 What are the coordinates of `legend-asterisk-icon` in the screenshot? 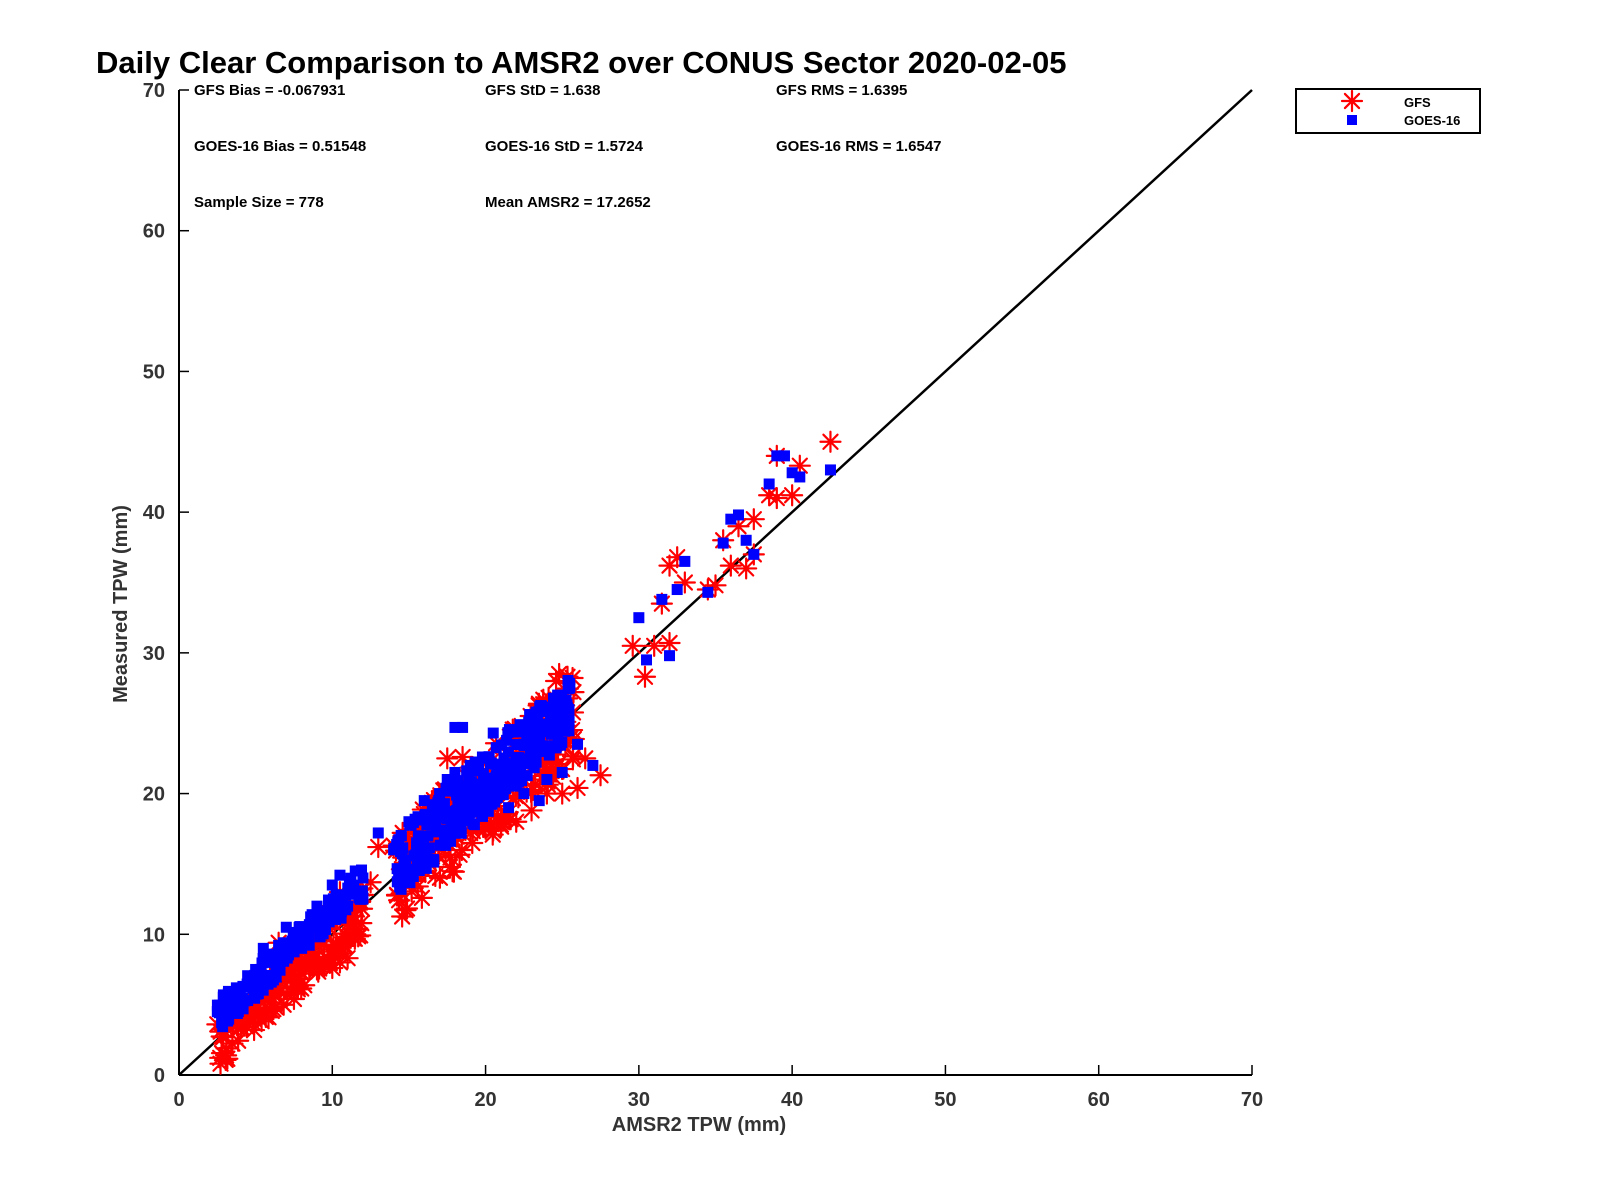 It's located at (1352, 101).